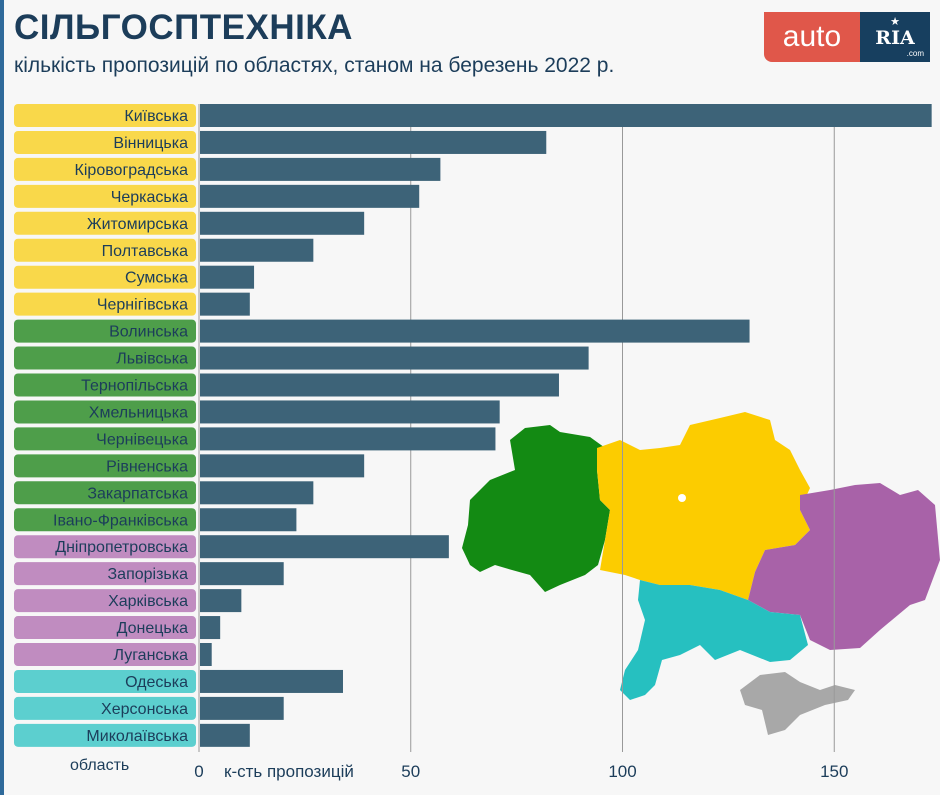  What do you see at coordinates (142, 439) in the screenshot?
I see `category-label: Чернівецька` at bounding box center [142, 439].